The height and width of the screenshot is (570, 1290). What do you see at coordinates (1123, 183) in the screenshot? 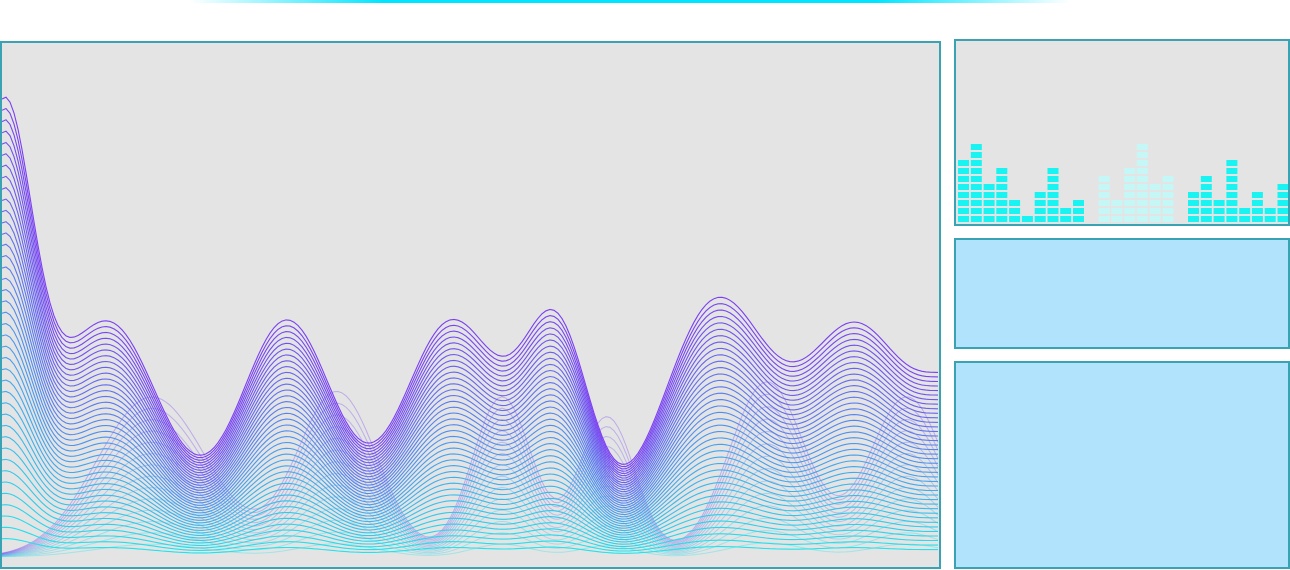
I see `equalizer-visualization` at bounding box center [1123, 183].